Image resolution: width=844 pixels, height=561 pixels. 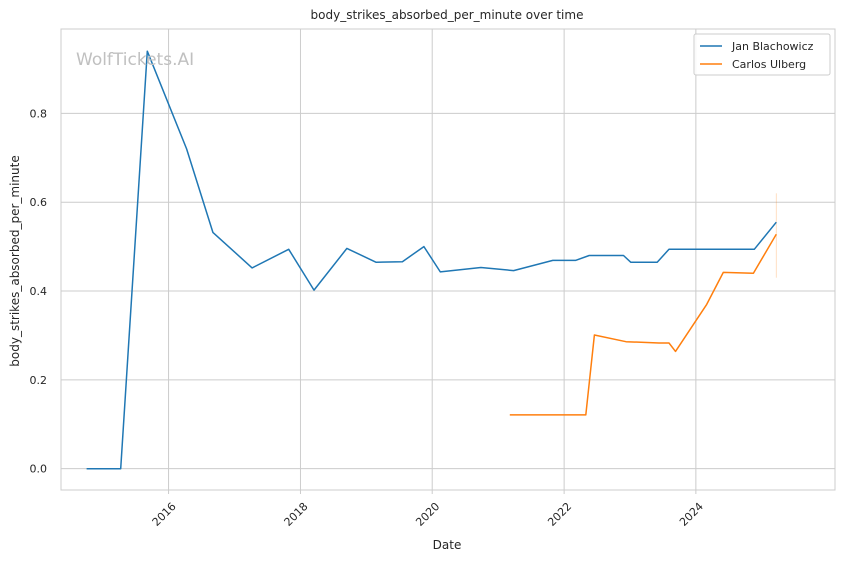 What do you see at coordinates (39, 380) in the screenshot?
I see `y-tick-label: 0.2` at bounding box center [39, 380].